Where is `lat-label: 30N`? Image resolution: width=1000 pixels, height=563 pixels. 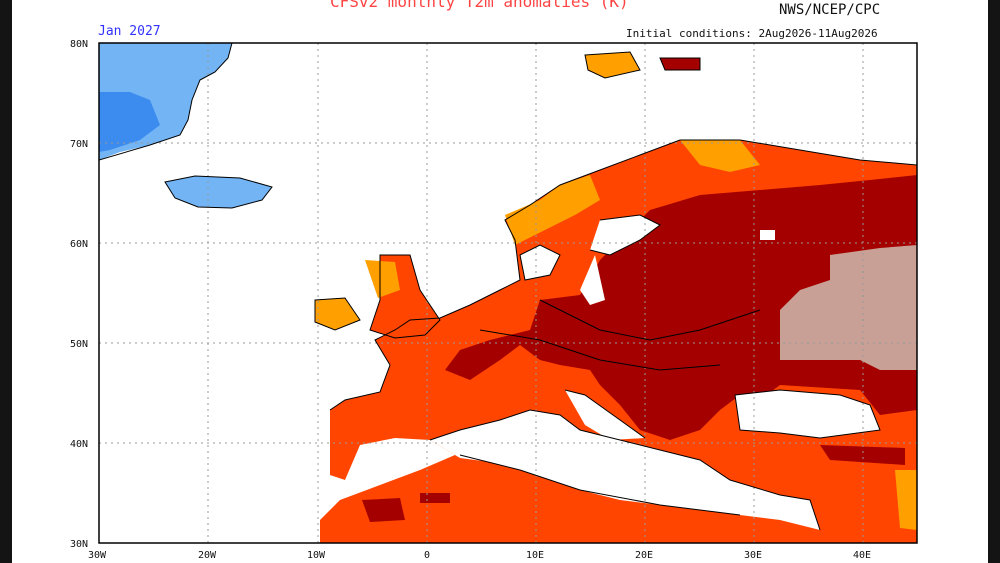
lat-label: 30N is located at coordinates (79, 544).